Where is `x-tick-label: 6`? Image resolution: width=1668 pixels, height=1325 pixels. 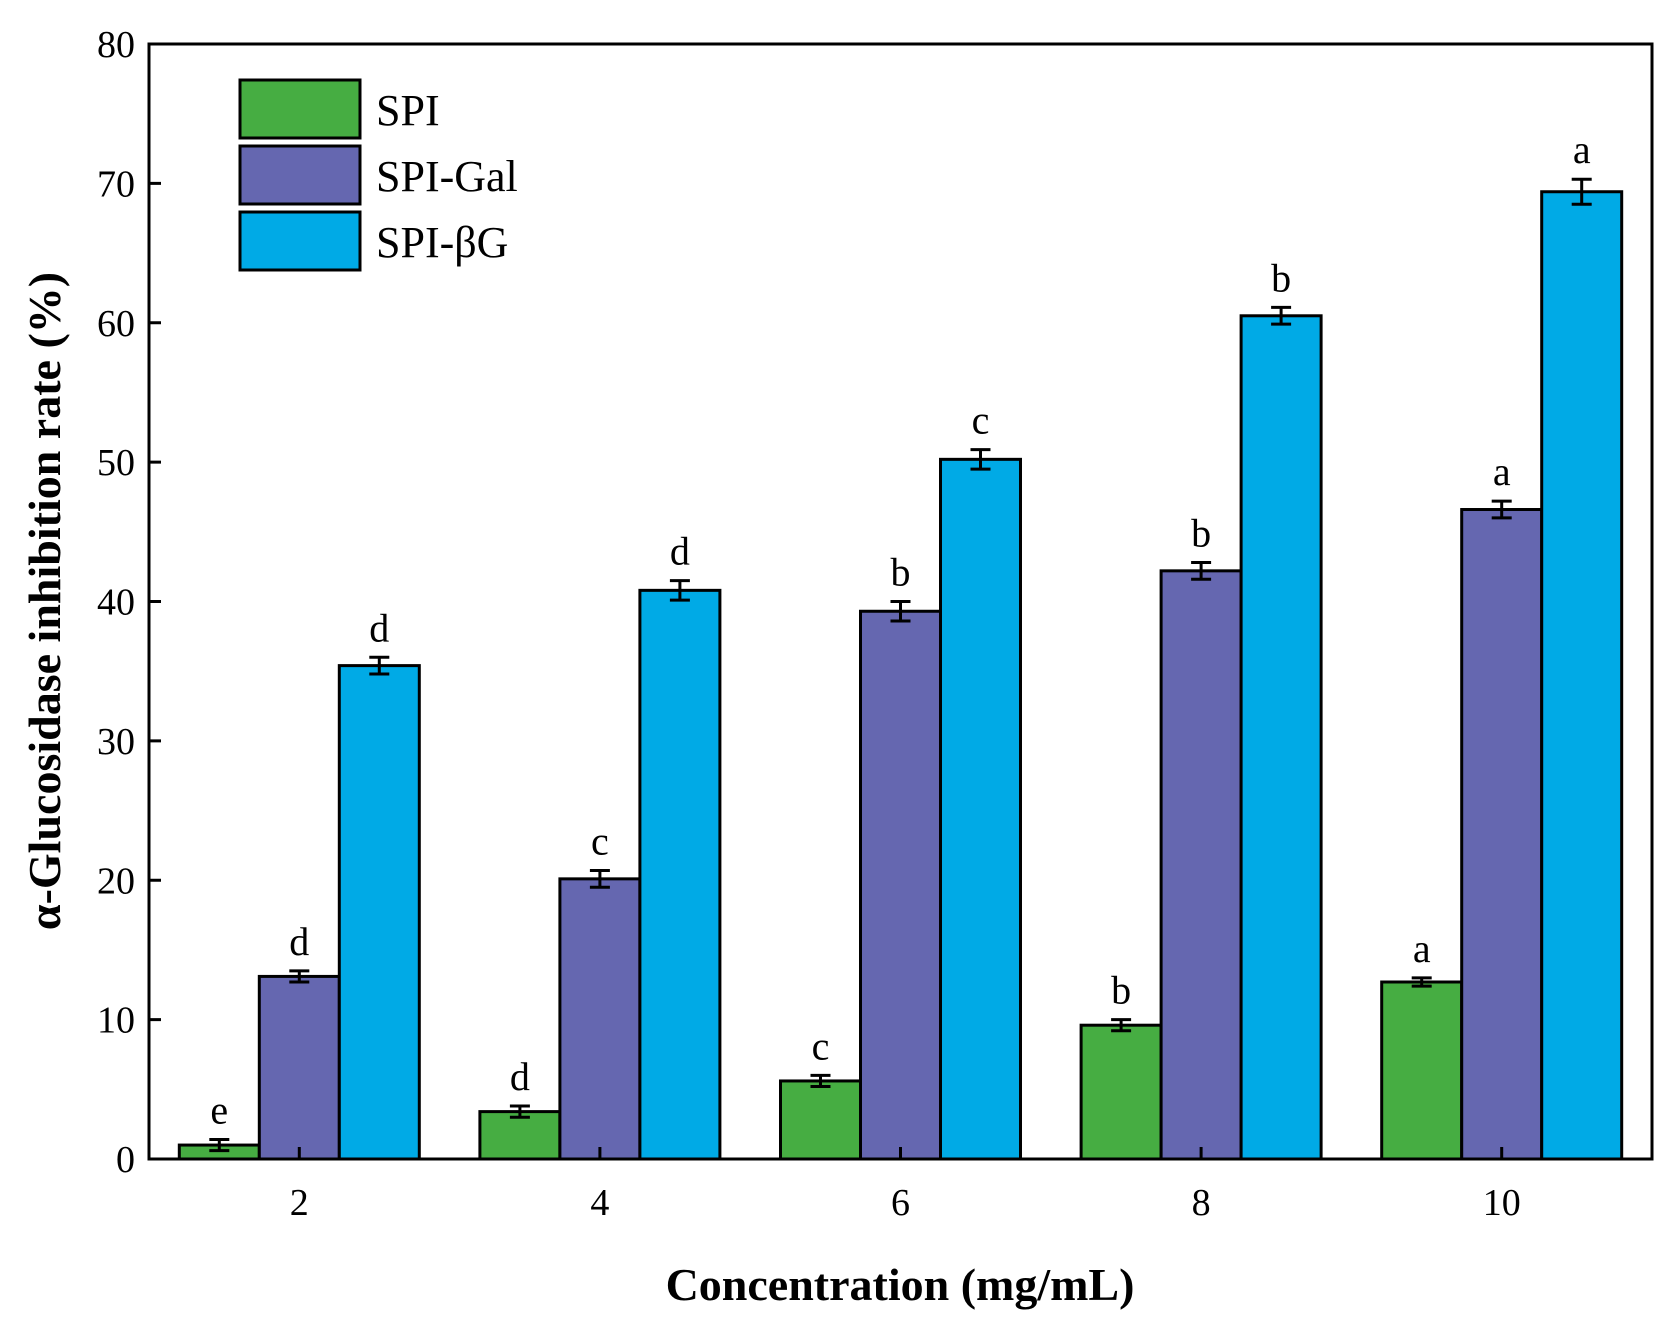 x-tick-label: 6 is located at coordinates (900, 1203).